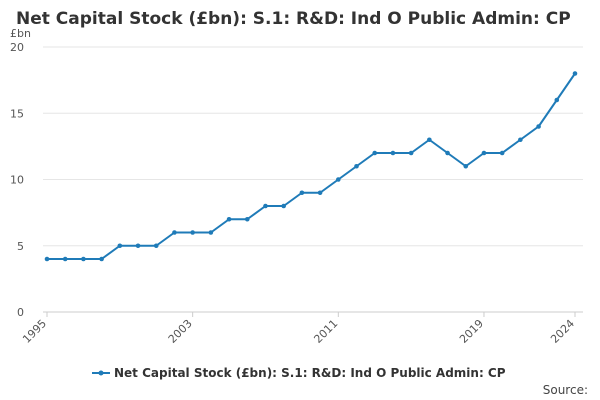  What do you see at coordinates (265, 206) in the screenshot?
I see `data-point-2007` at bounding box center [265, 206].